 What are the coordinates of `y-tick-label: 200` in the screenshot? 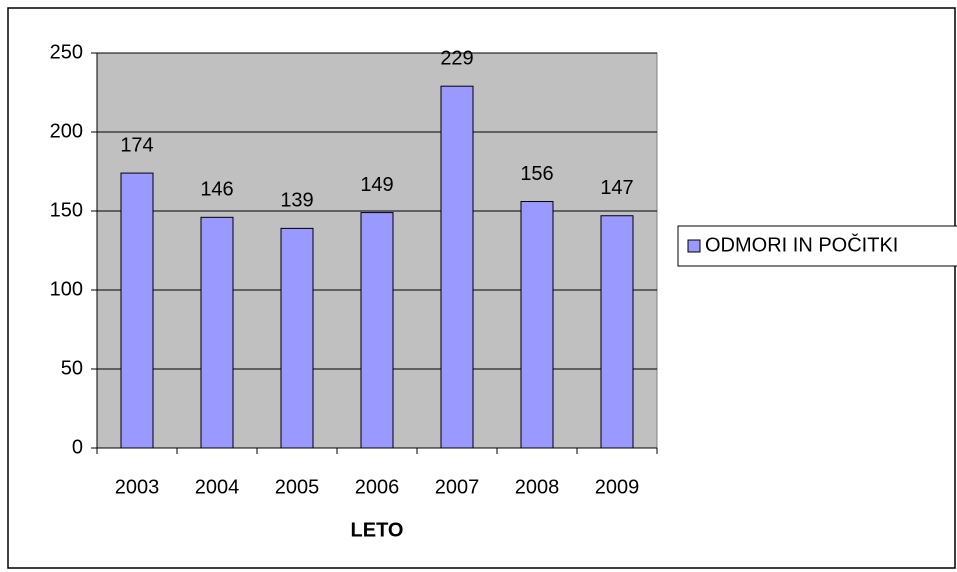 It's located at (66, 131).